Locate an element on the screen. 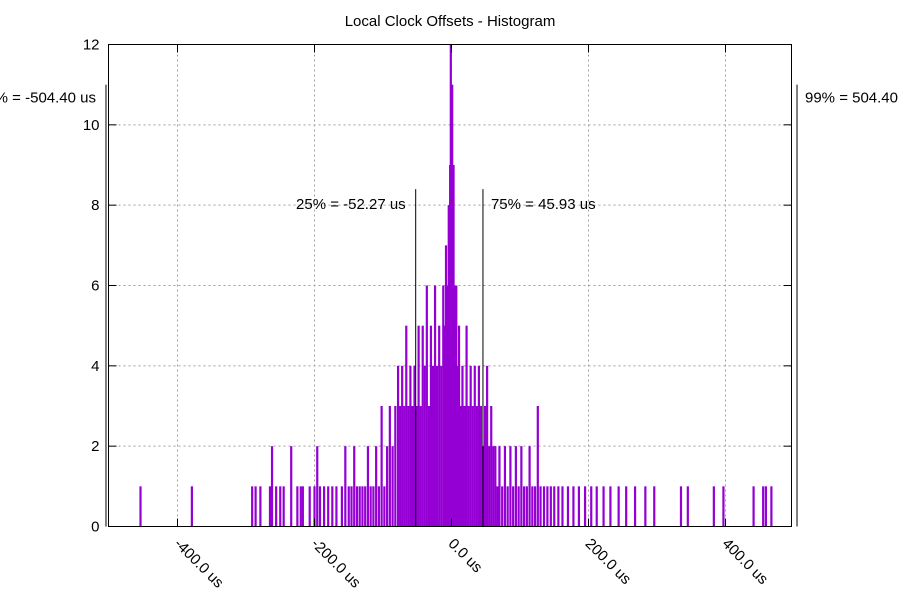 The width and height of the screenshot is (900, 600). marker-label-25pct: 25% = -52.27 us is located at coordinates (351, 204).